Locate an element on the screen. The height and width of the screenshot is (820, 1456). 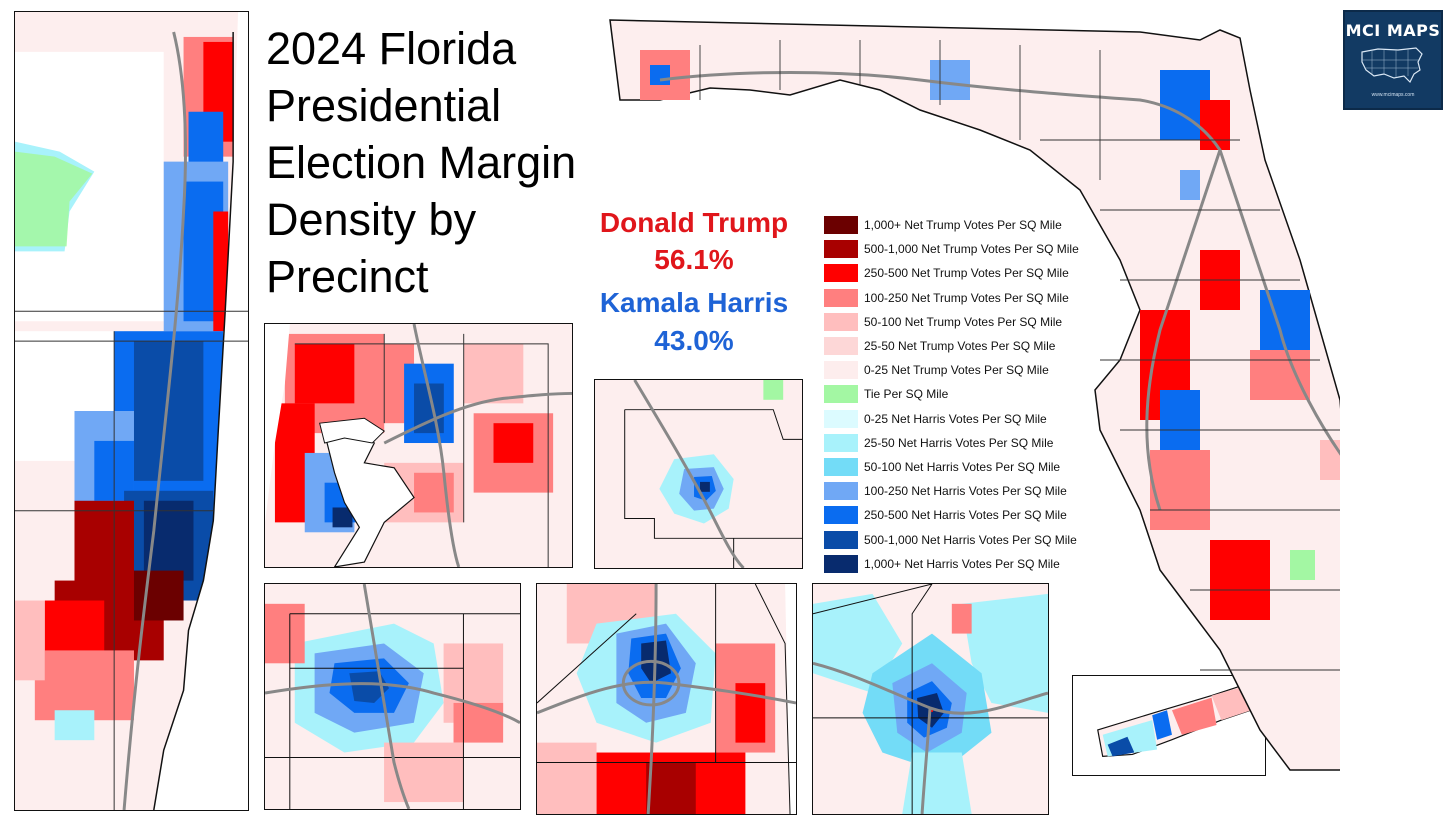
legend-item: 250-500 Net Trump Votes Per SQ Mile is located at coordinates (974, 273).